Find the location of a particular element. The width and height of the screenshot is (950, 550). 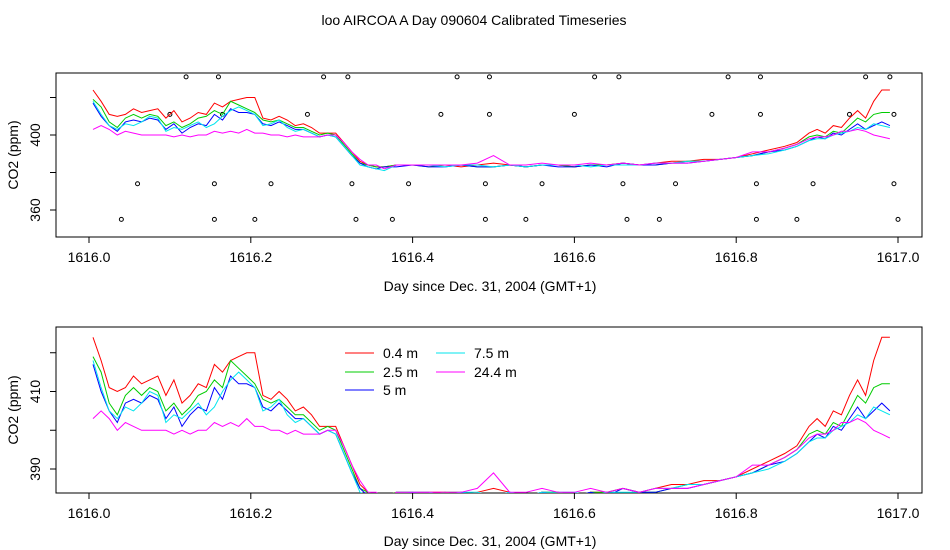

legend-label: 0.4 m is located at coordinates (400, 353).